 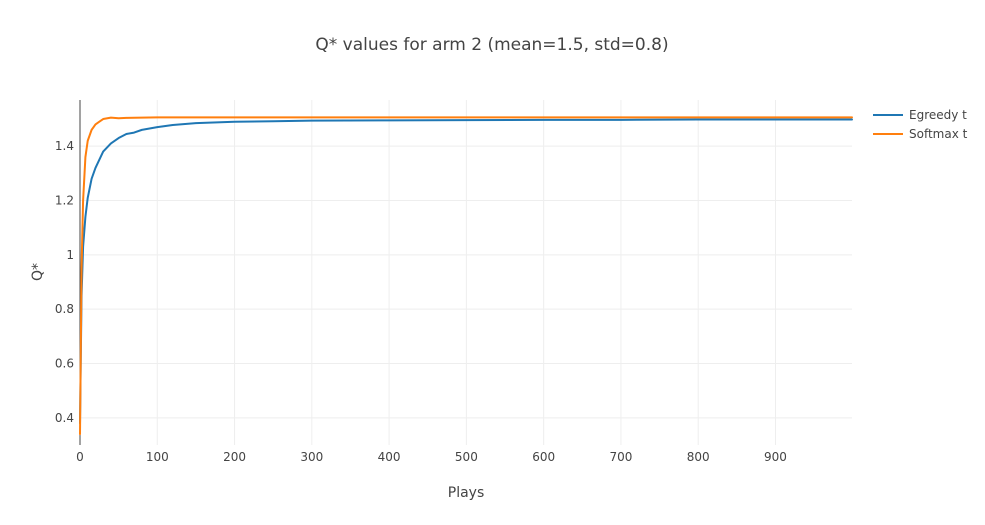 I want to click on y-tick-label: 0.4, so click(x=64, y=418).